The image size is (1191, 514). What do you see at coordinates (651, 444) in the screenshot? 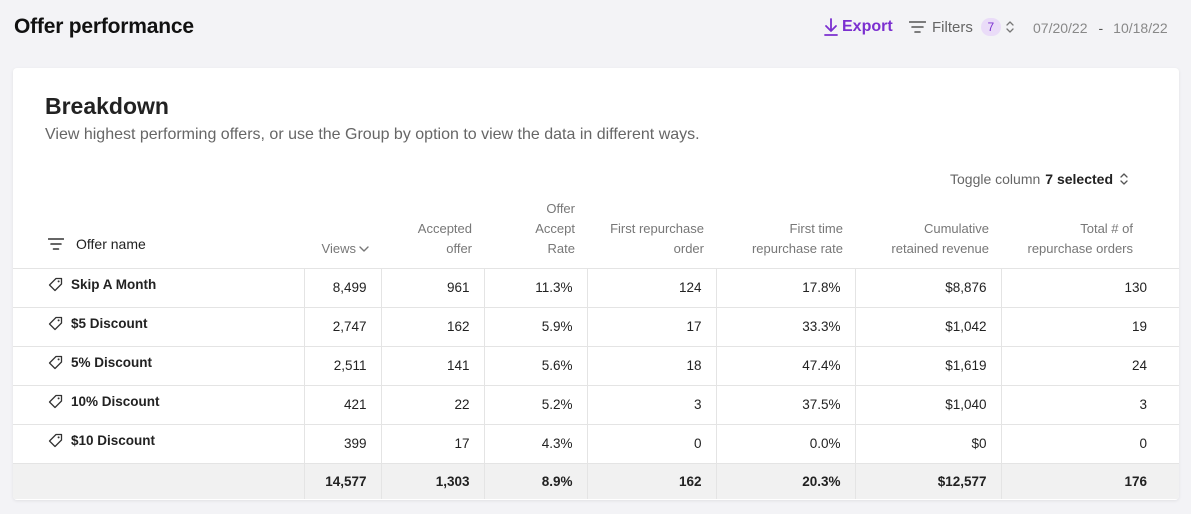
I see `cell-first-repurchase-order: 0` at bounding box center [651, 444].